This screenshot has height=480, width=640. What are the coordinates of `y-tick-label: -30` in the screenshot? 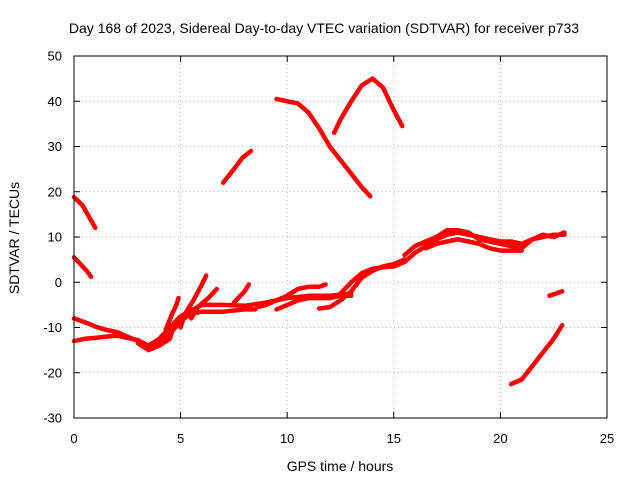 It's located at (52, 418).